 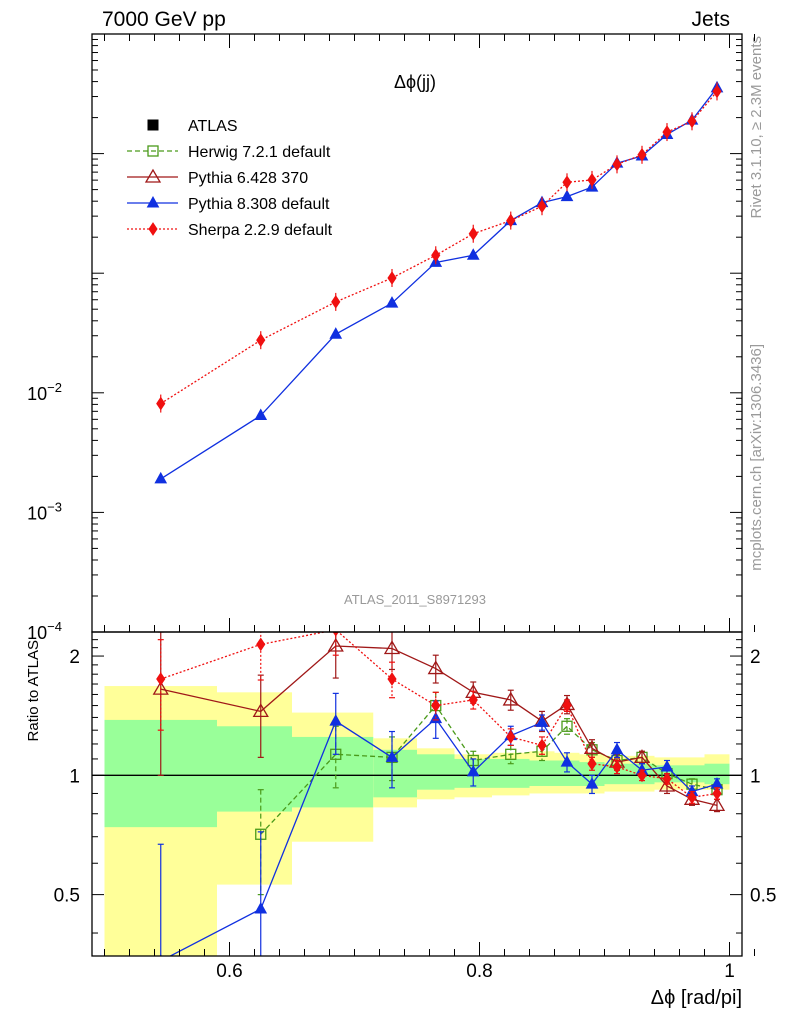 I want to click on legend-label: Sherpa 2.2.9 default, so click(x=260, y=230).